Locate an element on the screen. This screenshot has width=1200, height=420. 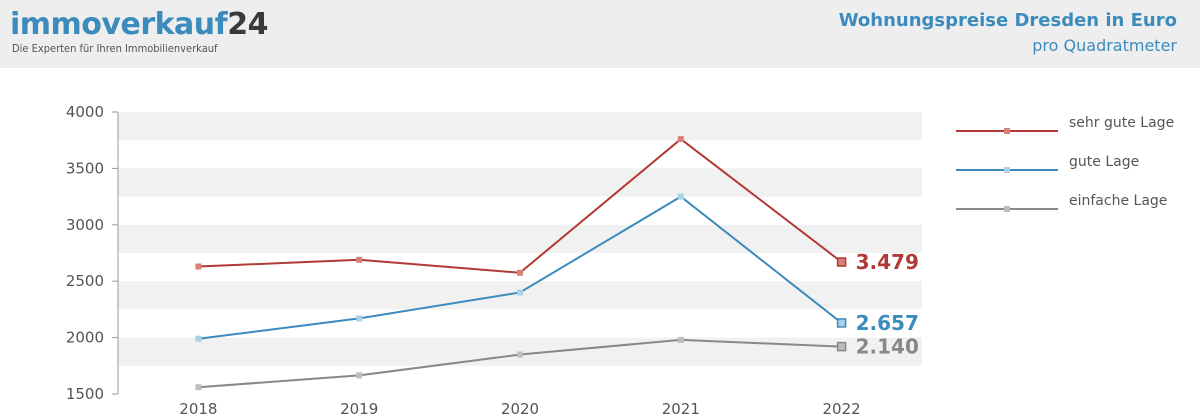
logo-number: 24 is located at coordinates (247, 24).